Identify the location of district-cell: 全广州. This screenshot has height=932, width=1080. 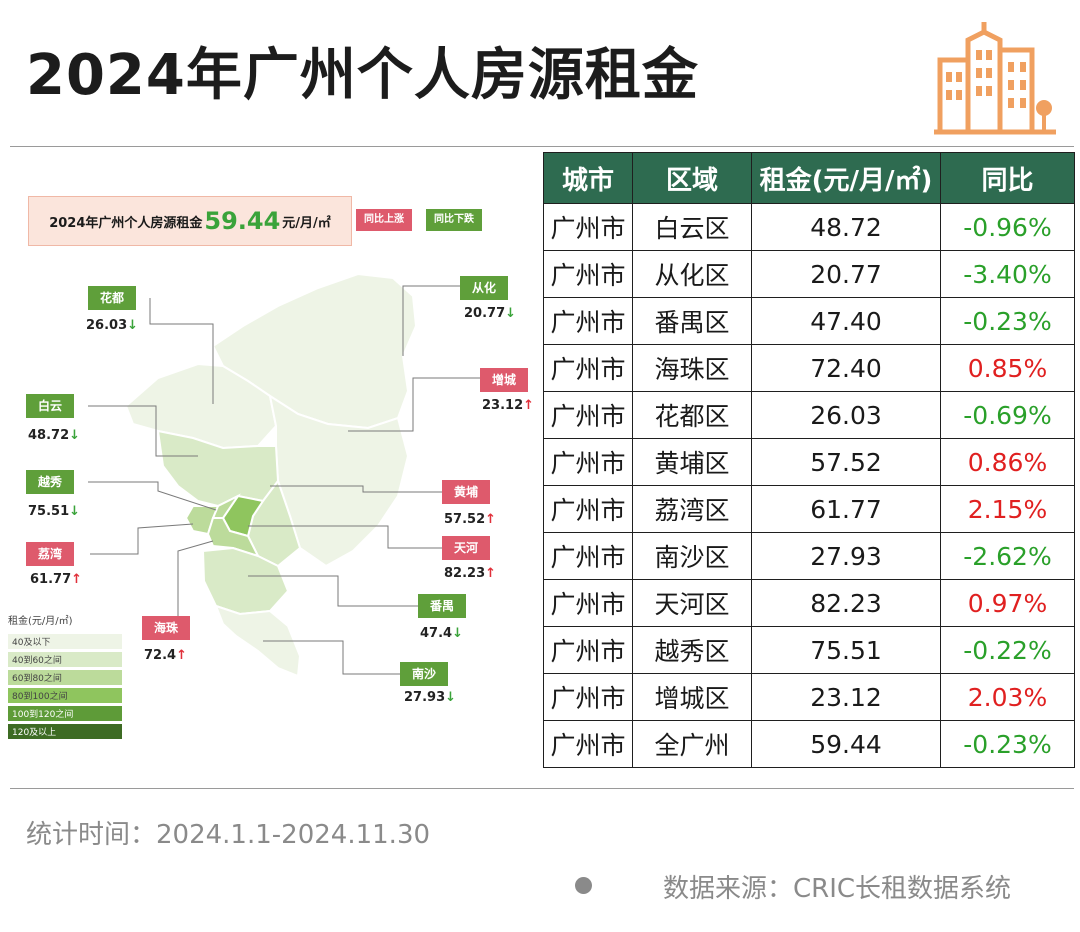
(692, 744).